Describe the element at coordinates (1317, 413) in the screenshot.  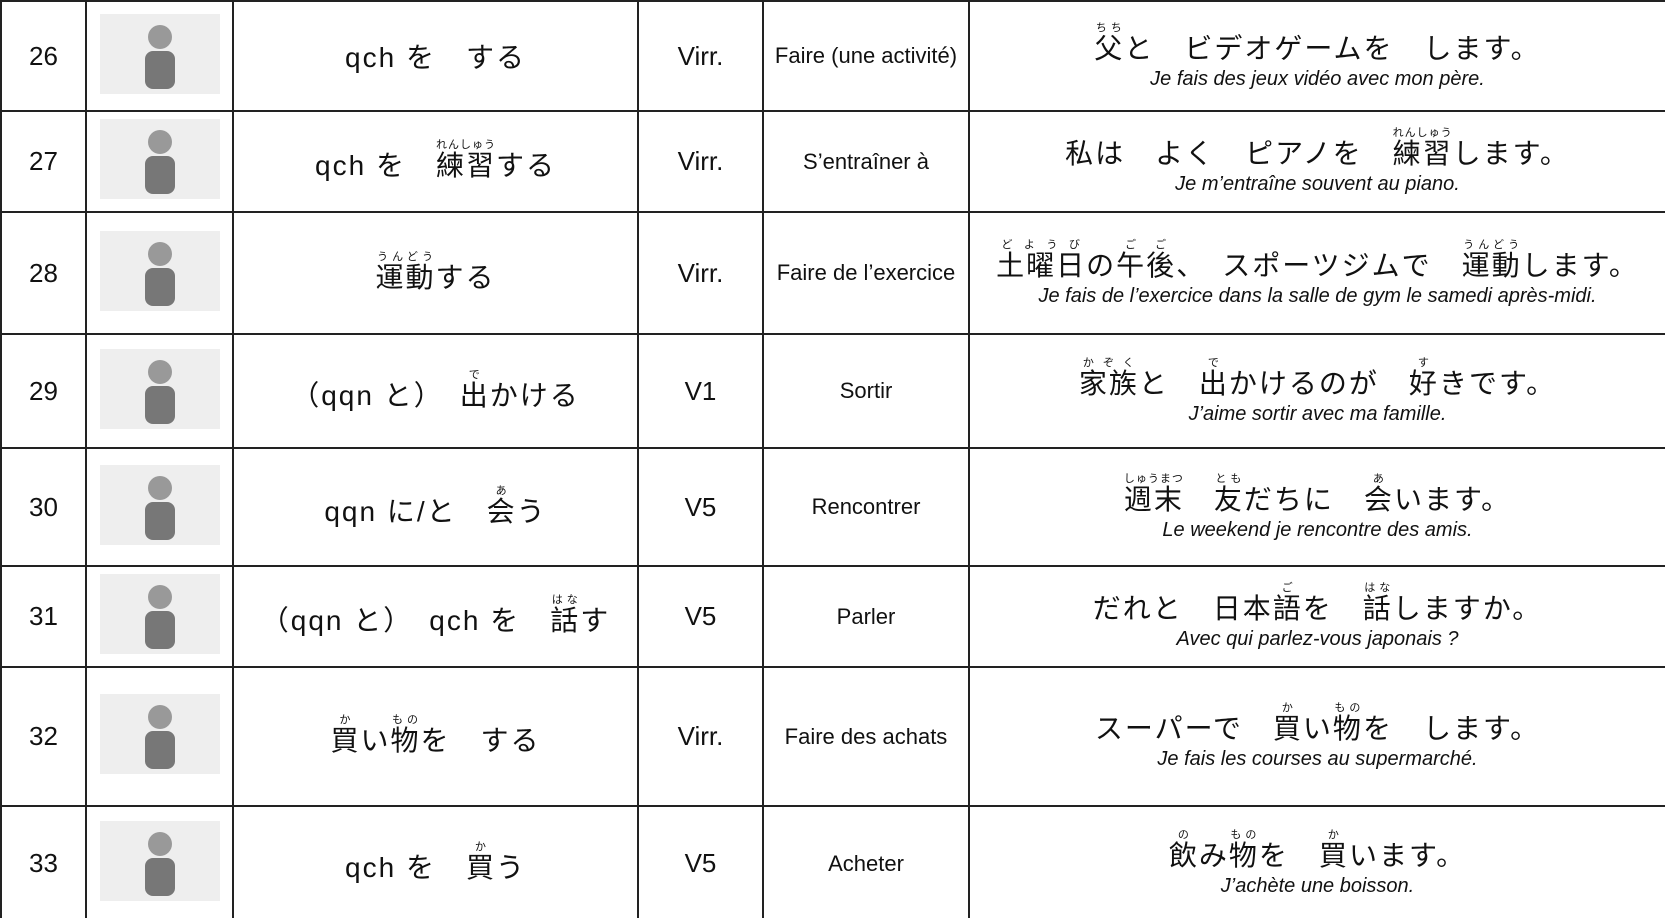
I see `example-fr: J’aime sortir avec ma famille.` at that location.